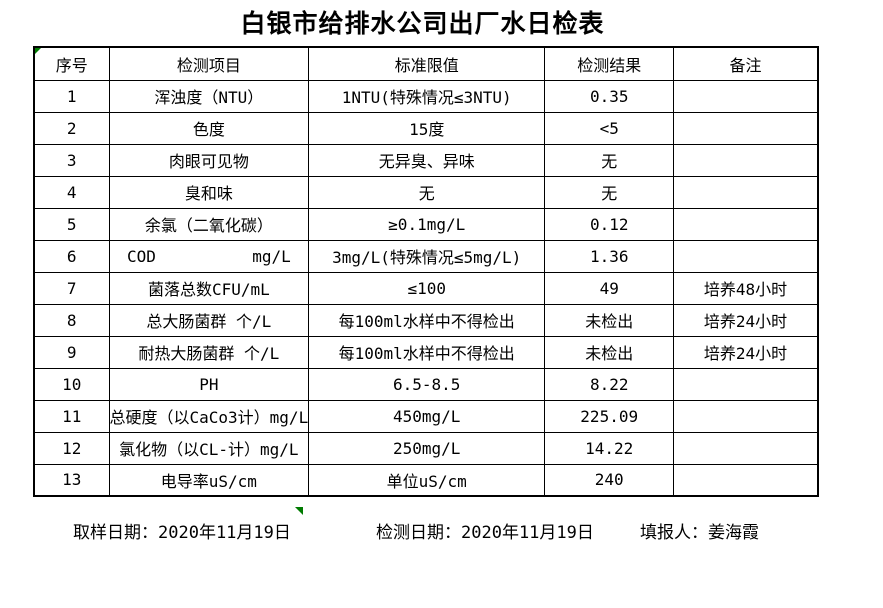 Image resolution: width=883 pixels, height=608 pixels. Describe the element at coordinates (71, 480) in the screenshot. I see `cell-row-number: 13` at that location.